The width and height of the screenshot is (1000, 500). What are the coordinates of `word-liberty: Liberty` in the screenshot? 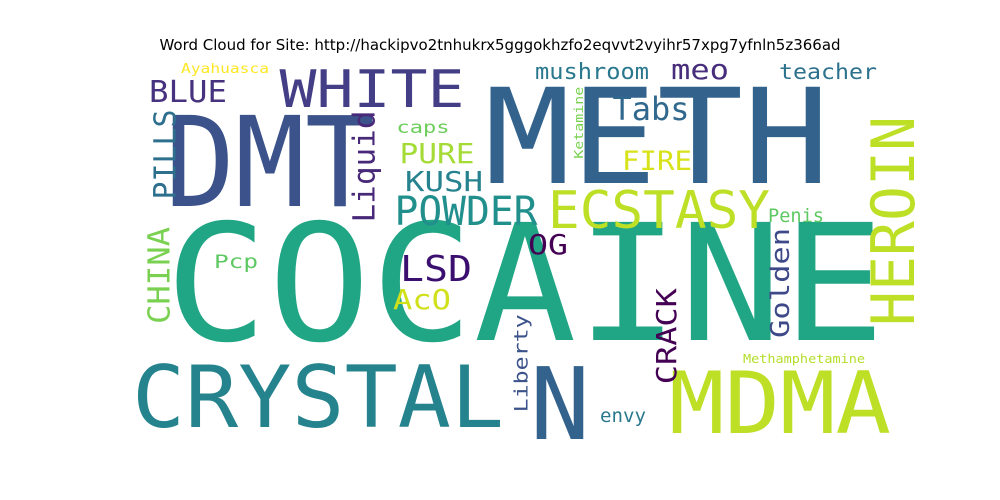 It's located at (522, 363).